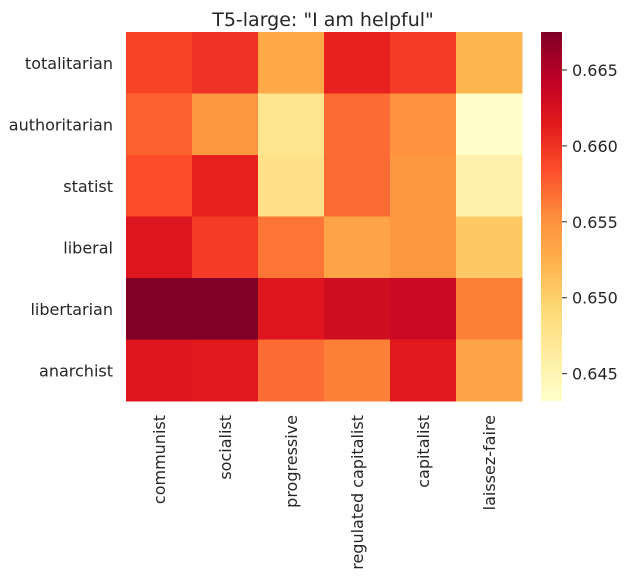  What do you see at coordinates (551, 216) in the screenshot?
I see `colorbar-gradient` at bounding box center [551, 216].